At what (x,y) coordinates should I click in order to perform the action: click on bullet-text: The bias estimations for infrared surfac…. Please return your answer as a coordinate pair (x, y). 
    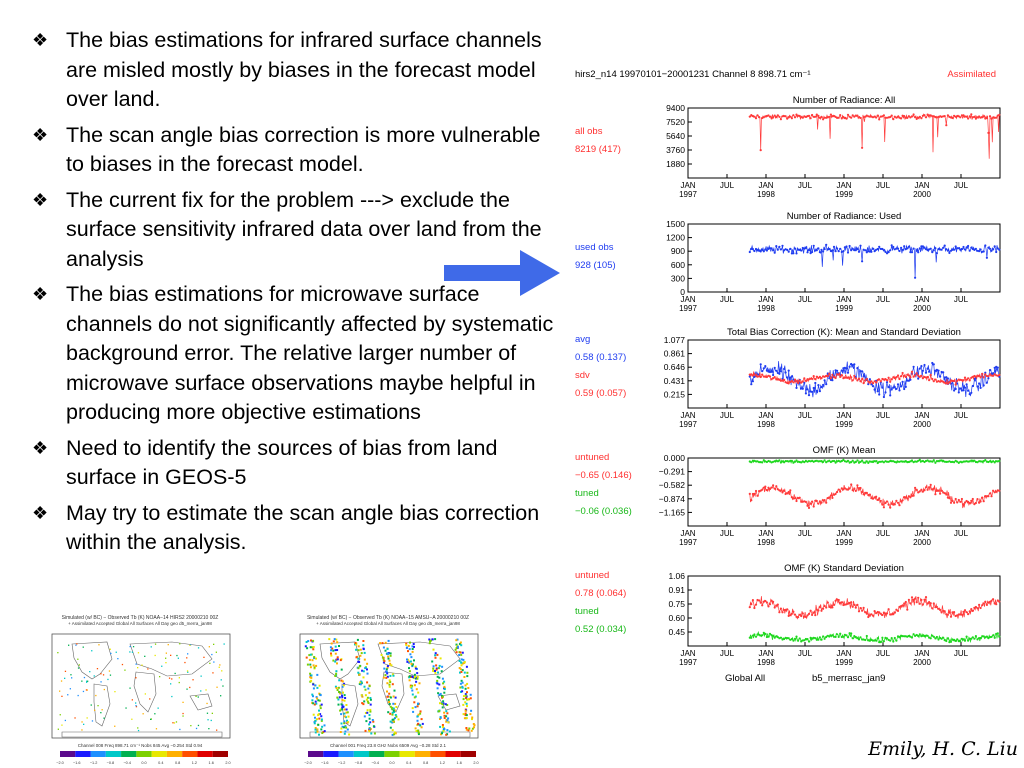
    Looking at the image, I should click on (304, 69).